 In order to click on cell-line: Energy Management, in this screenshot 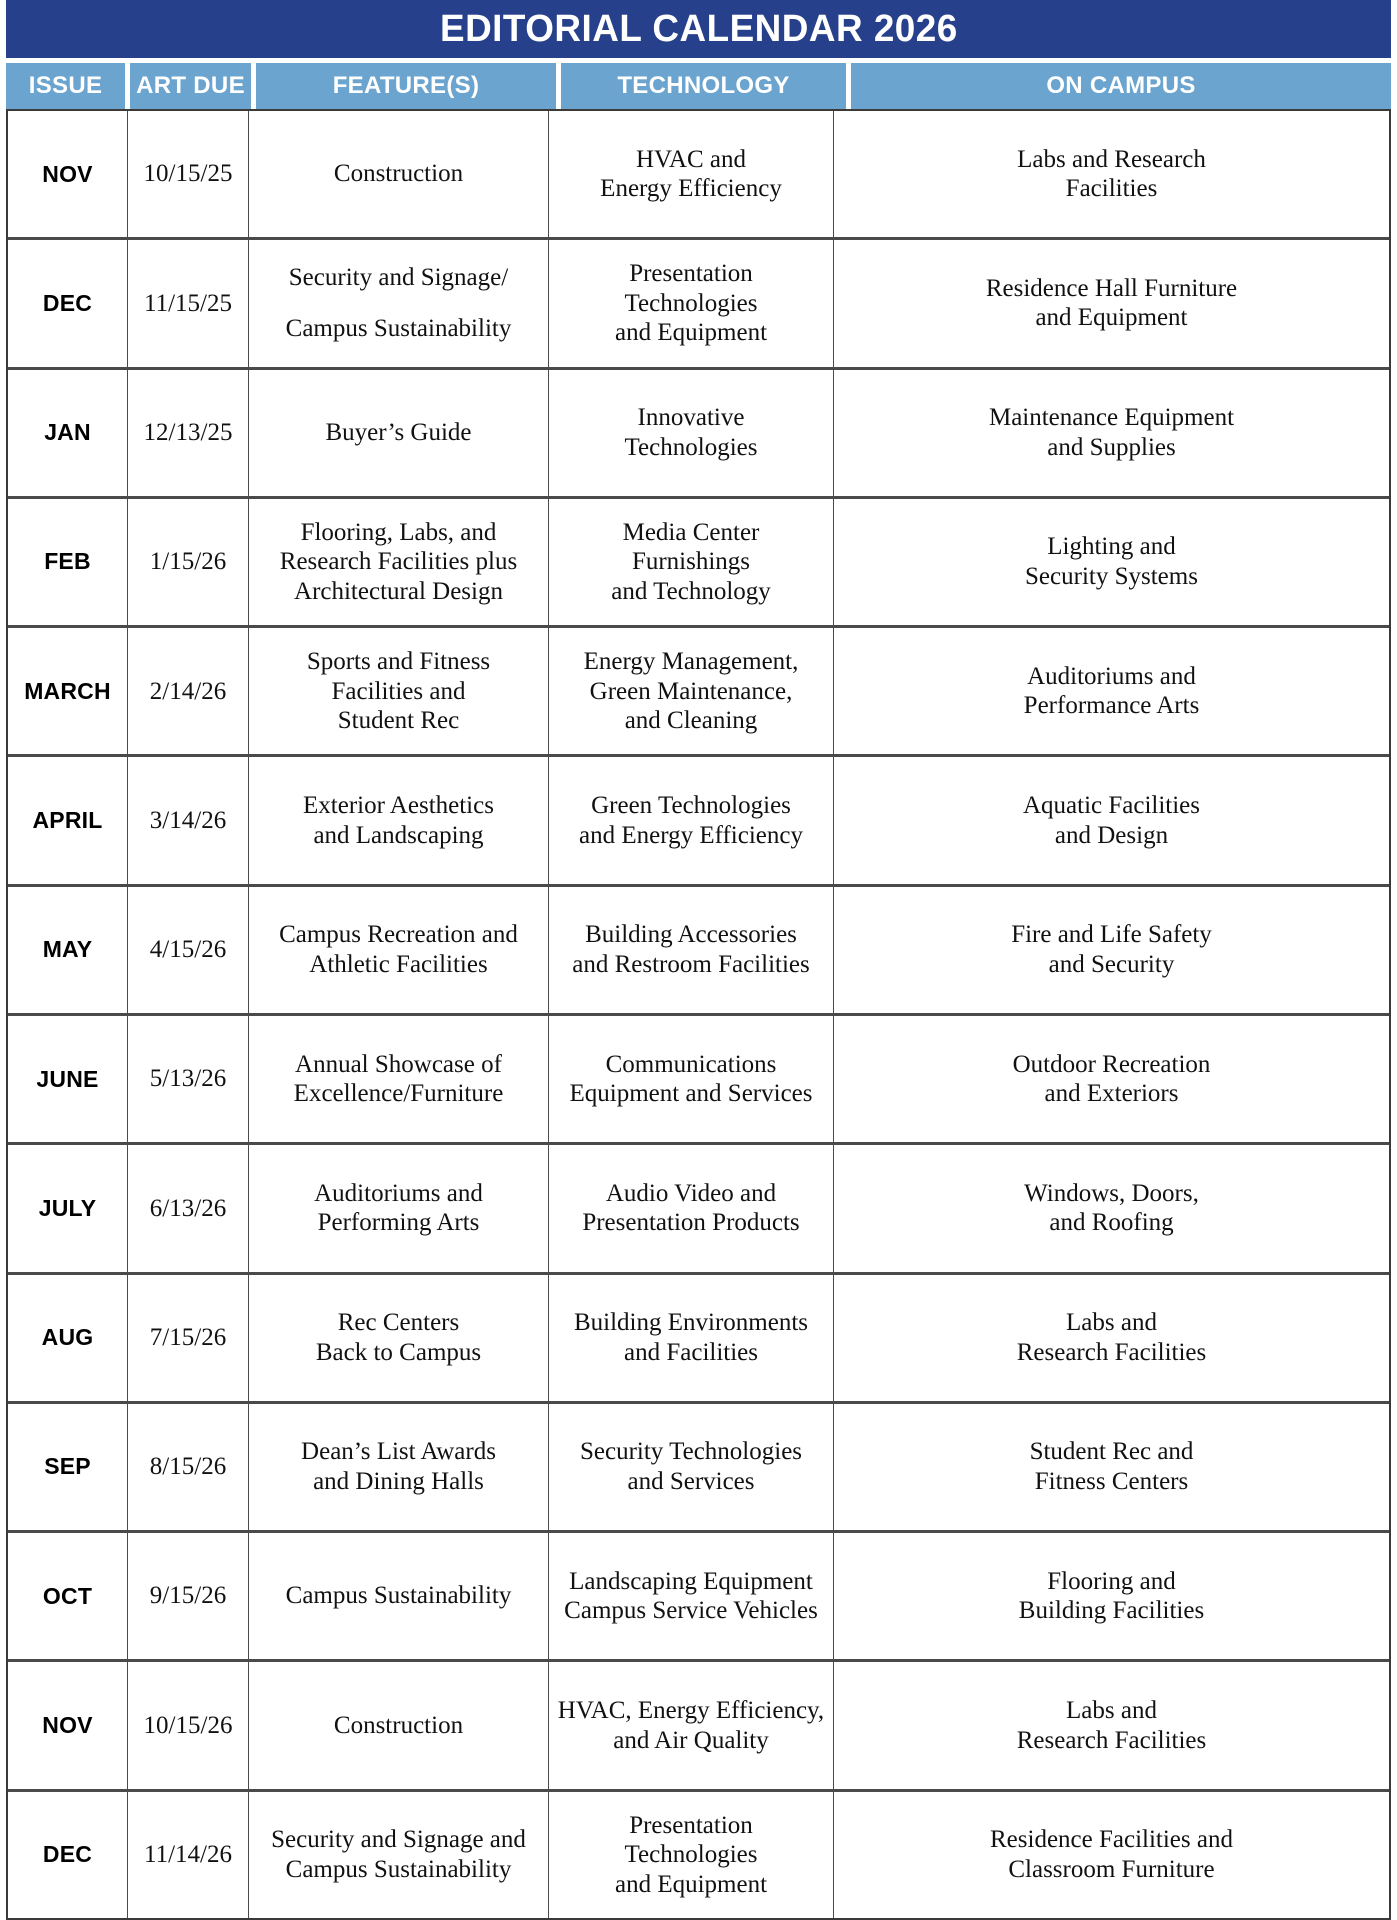, I will do `click(691, 662)`.